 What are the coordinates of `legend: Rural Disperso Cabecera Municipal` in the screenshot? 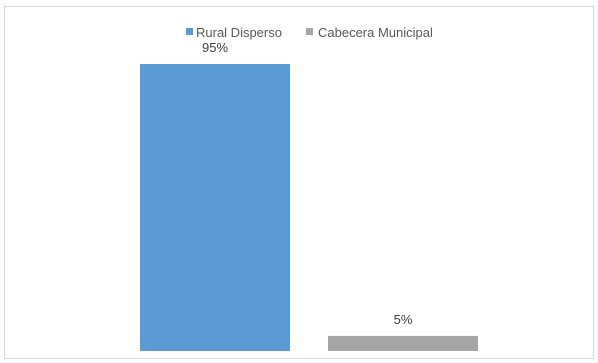 It's located at (309, 32).